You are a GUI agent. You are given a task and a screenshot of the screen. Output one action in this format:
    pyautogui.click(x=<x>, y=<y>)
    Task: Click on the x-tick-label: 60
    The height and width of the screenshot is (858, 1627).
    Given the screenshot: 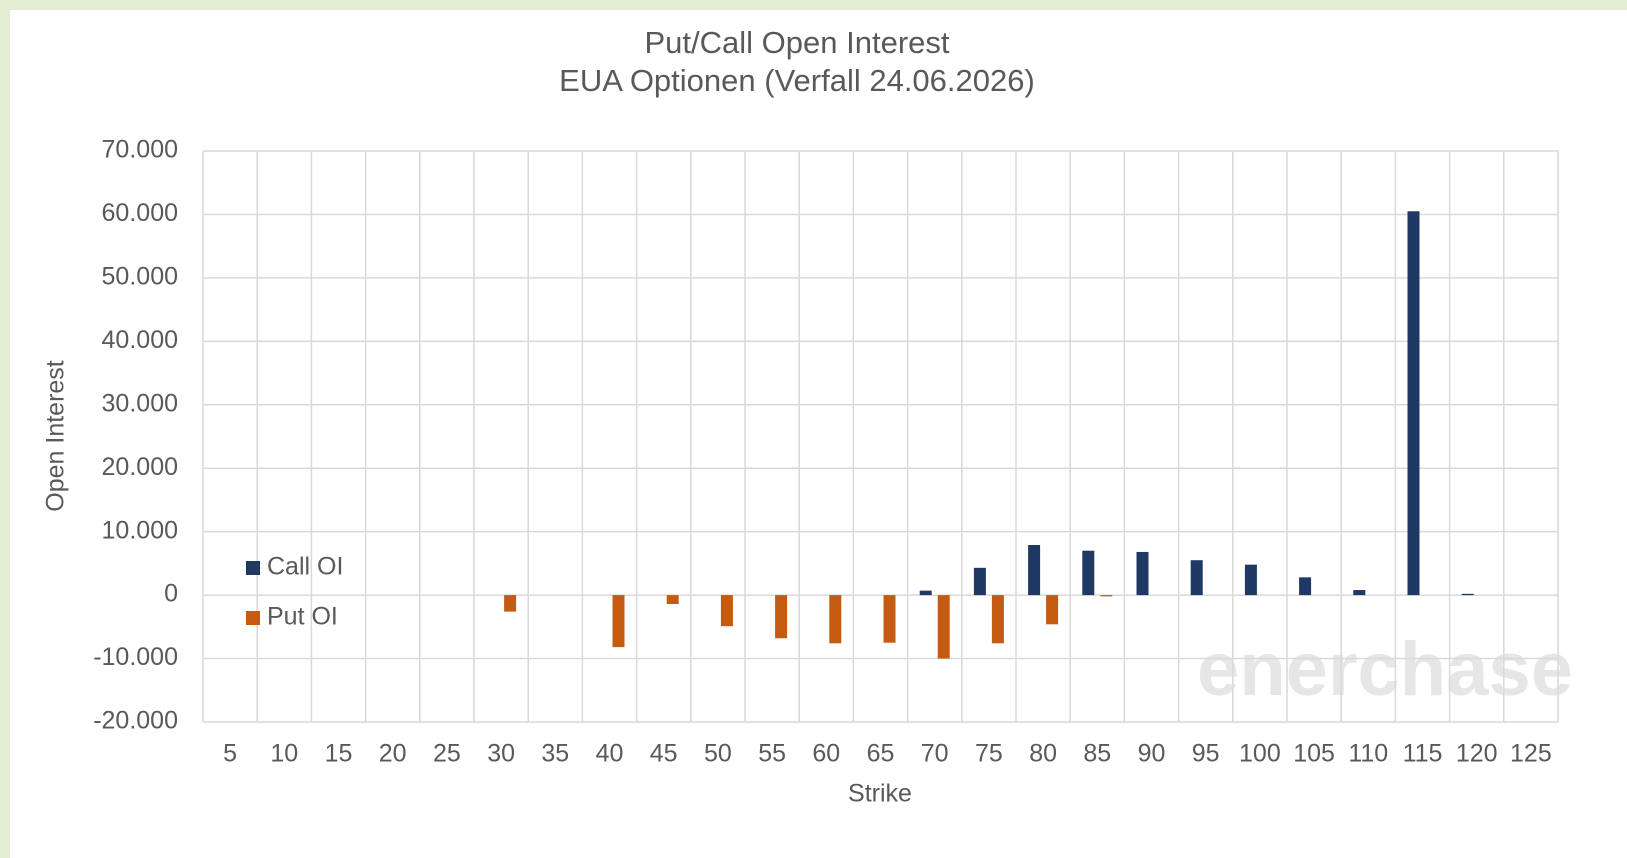 What is the action you would take?
    pyautogui.click(x=826, y=754)
    